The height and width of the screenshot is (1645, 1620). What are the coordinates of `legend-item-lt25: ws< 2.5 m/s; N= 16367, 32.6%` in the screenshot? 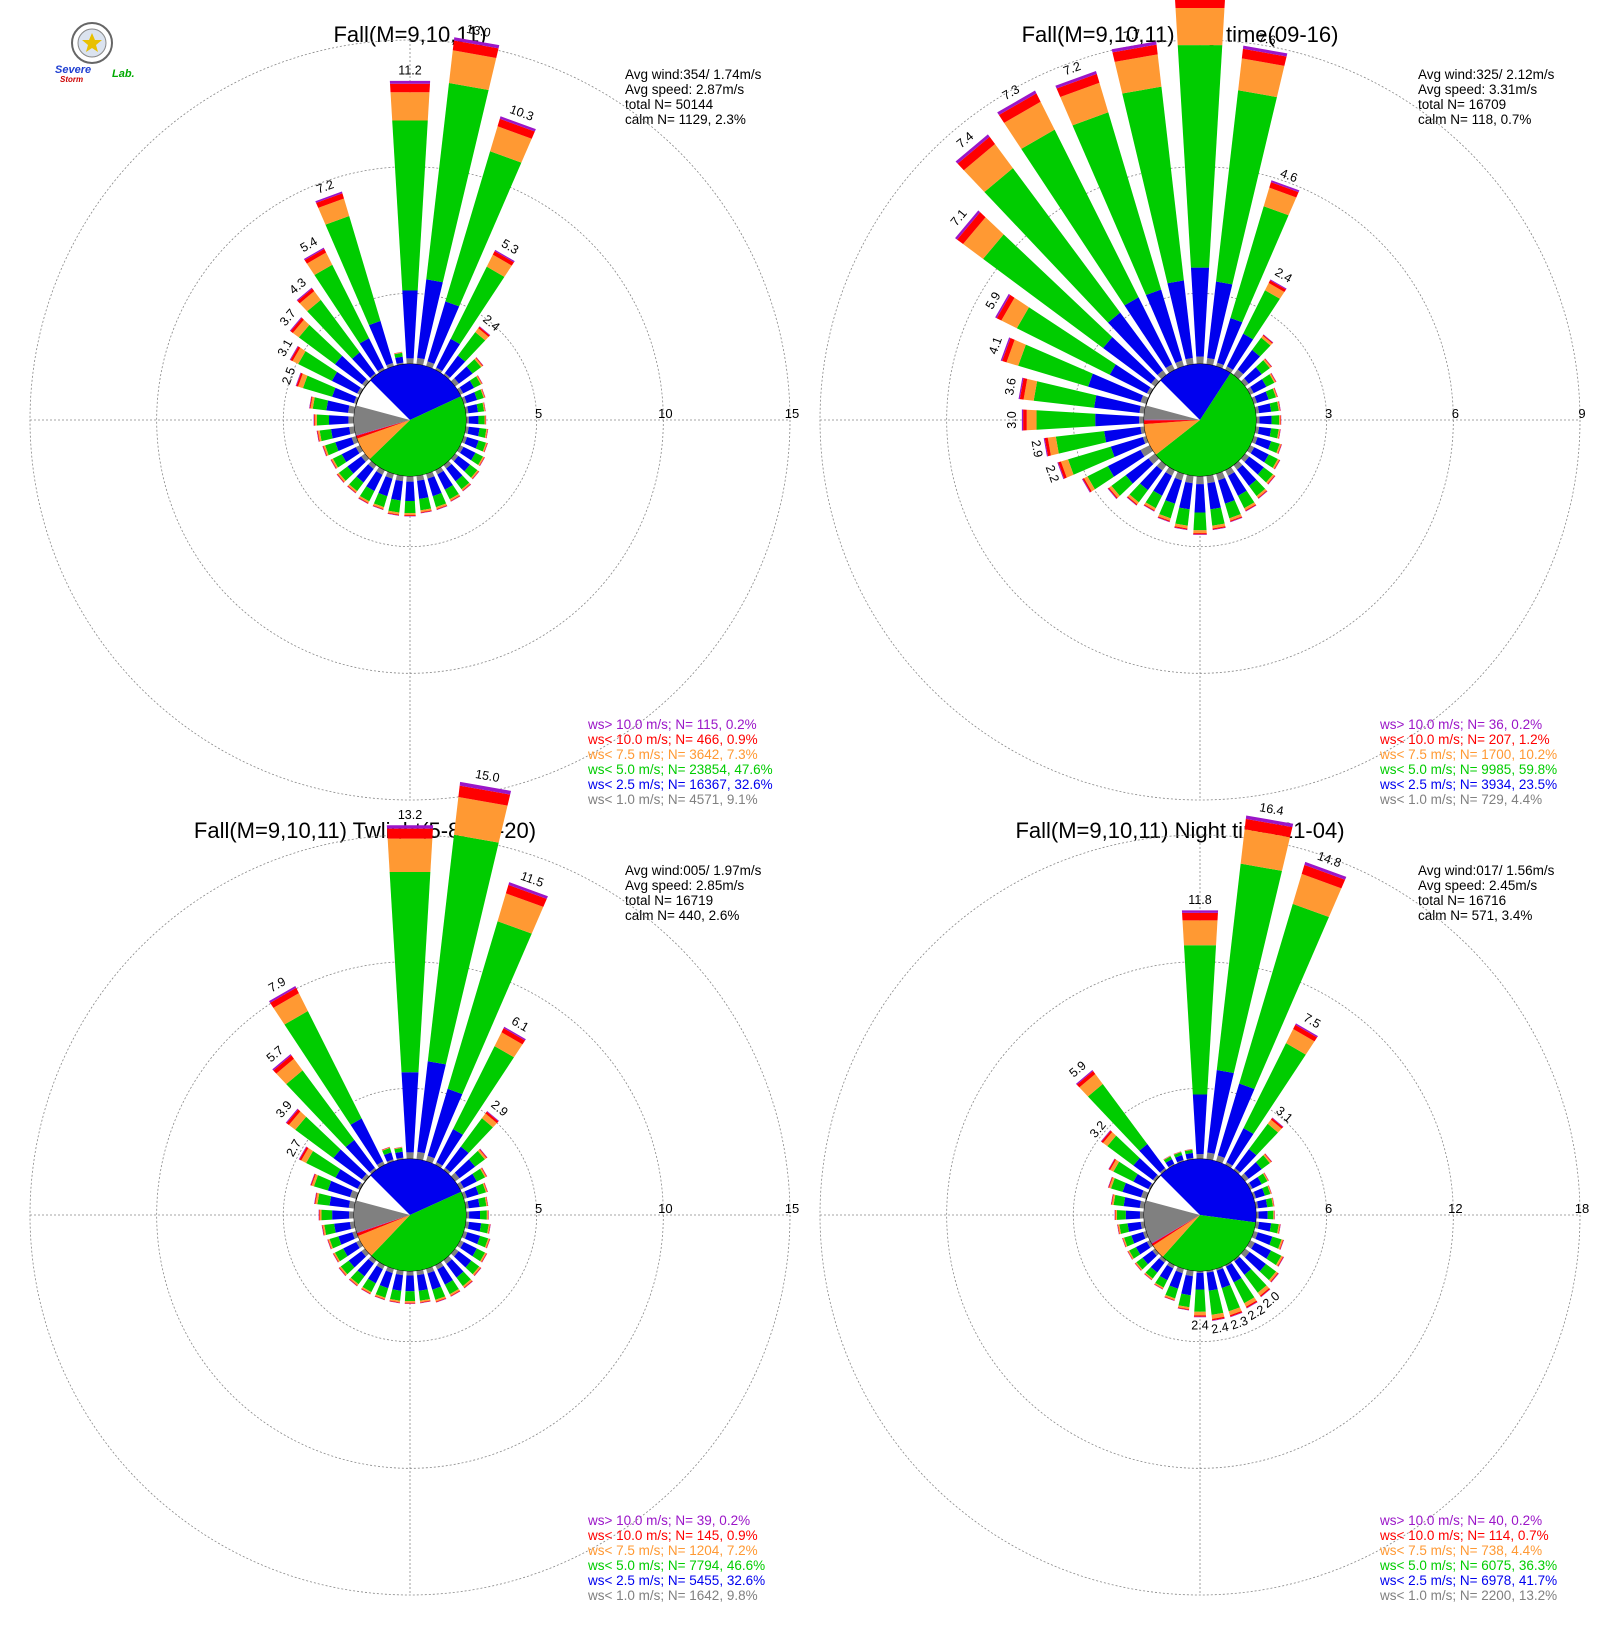 It's located at (680, 784).